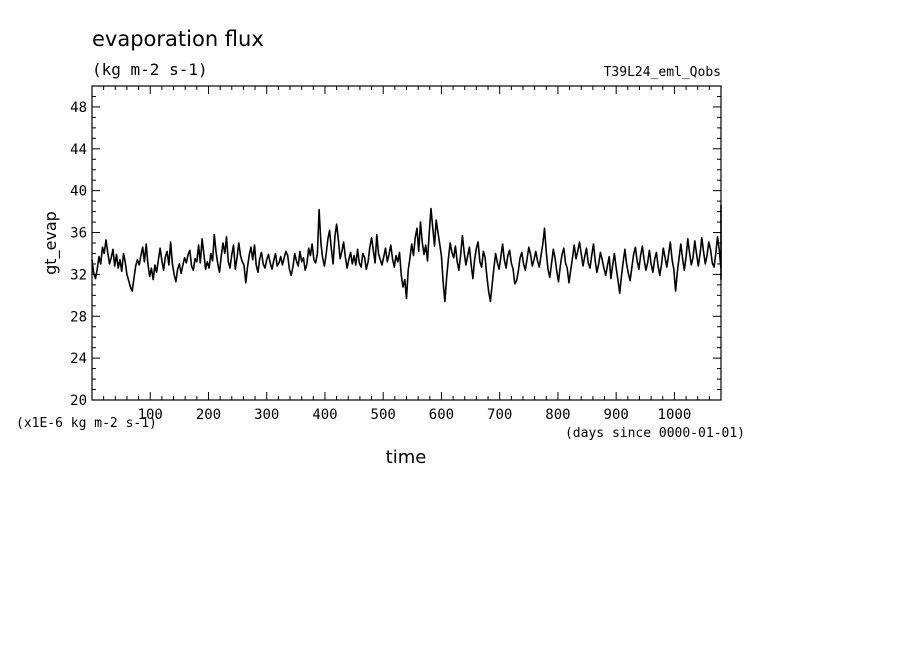 Image resolution: width=904 pixels, height=654 pixels. What do you see at coordinates (150, 415) in the screenshot?
I see `x-tick-label: 100` at bounding box center [150, 415].